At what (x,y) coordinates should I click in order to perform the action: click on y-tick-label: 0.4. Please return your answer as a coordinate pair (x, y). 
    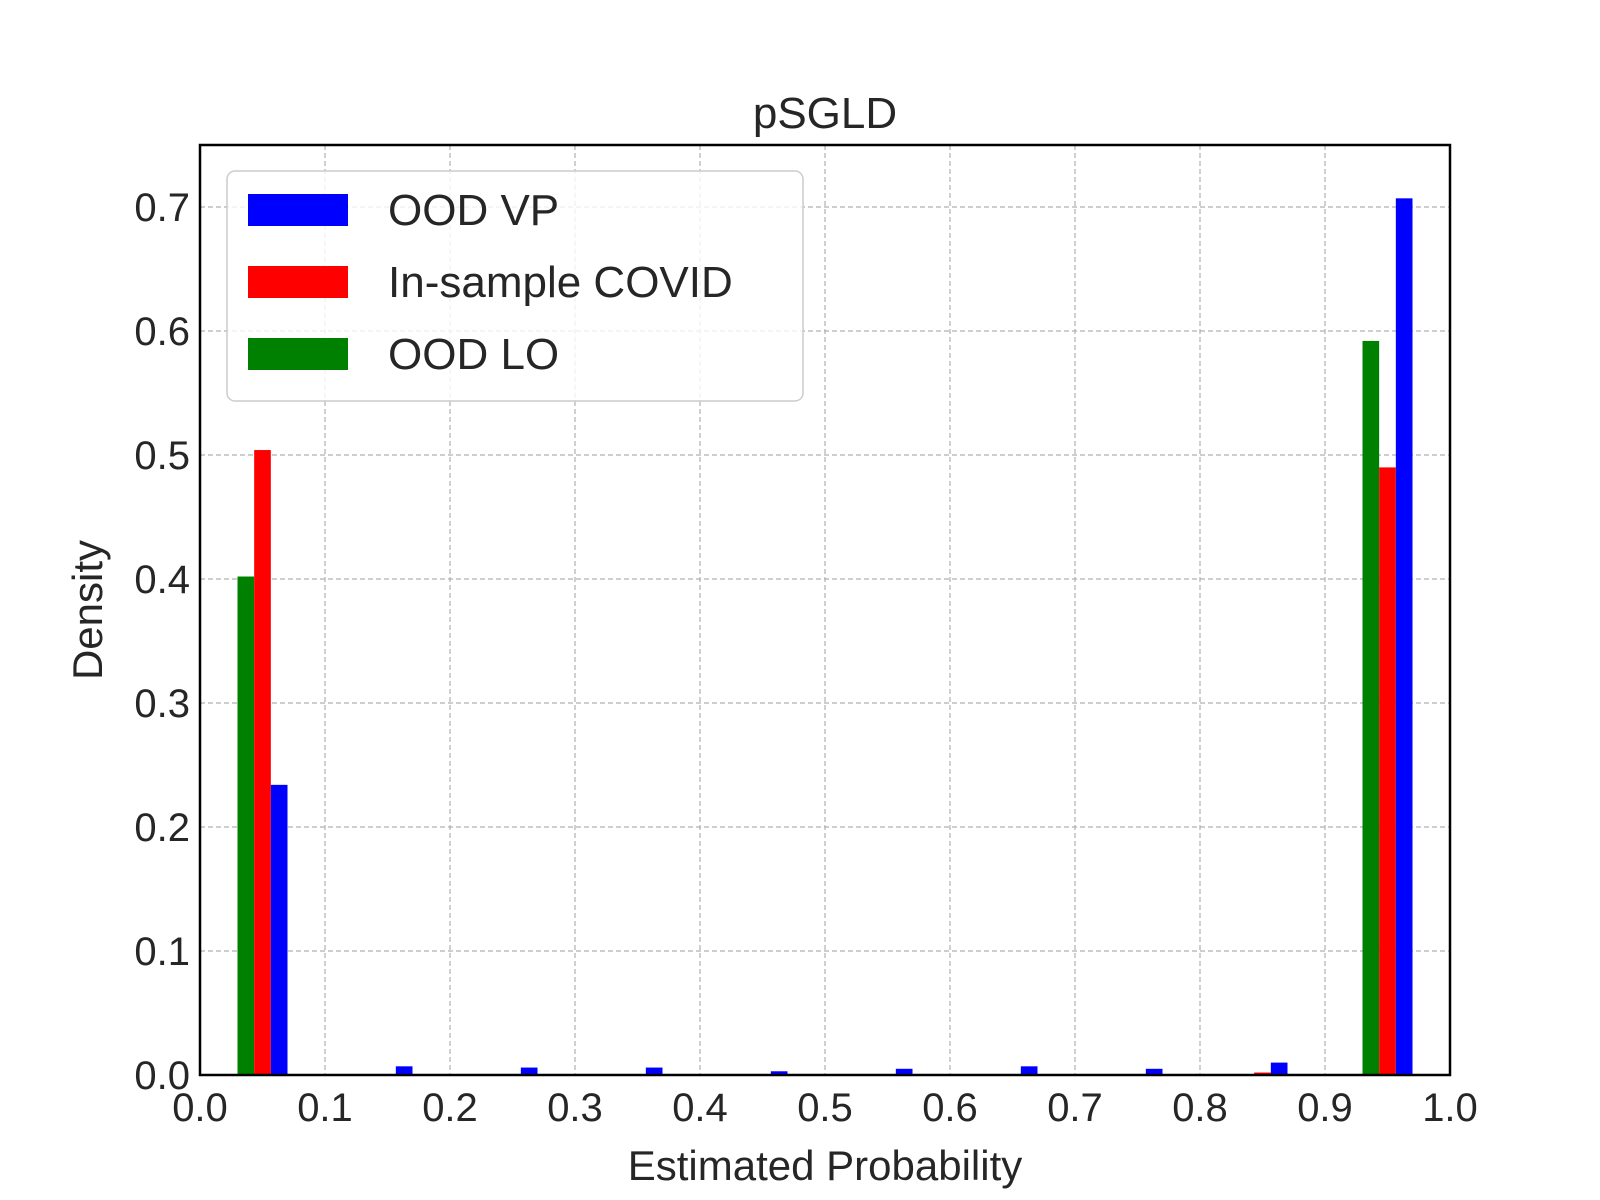
    Looking at the image, I should click on (162, 580).